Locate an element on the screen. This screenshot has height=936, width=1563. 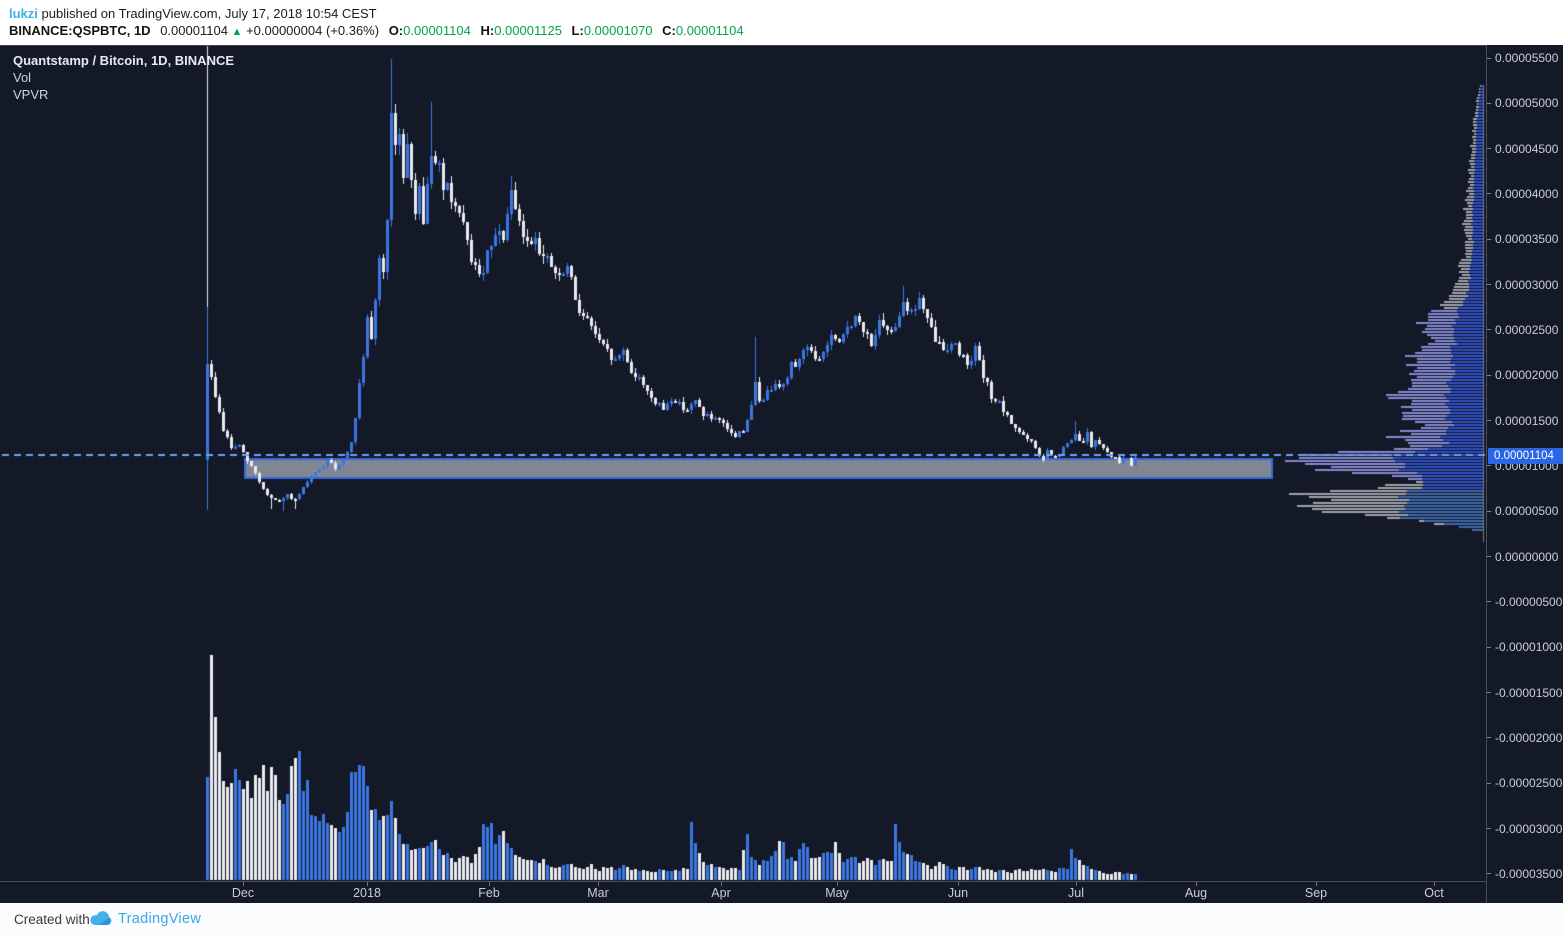
price-axis-label: 0.00005000 is located at coordinates (1527, 103).